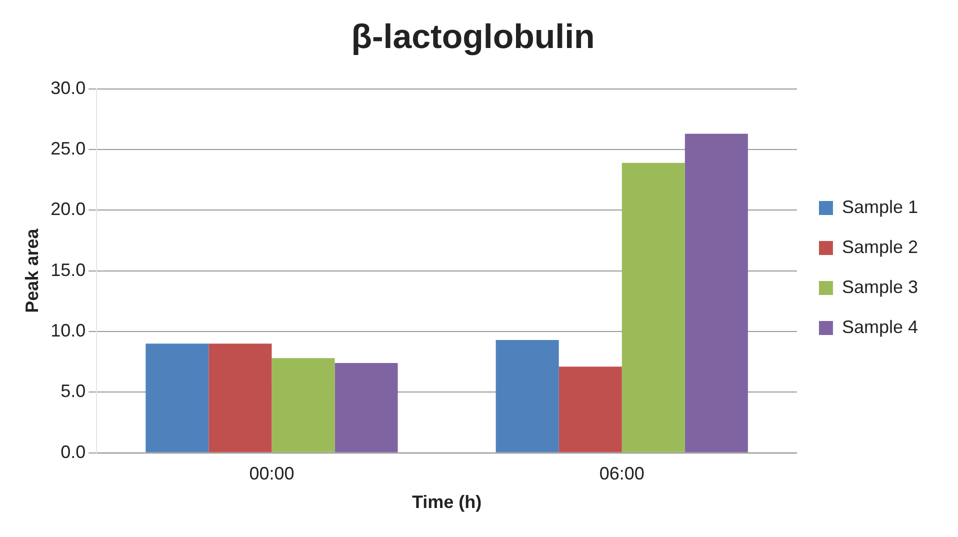 The width and height of the screenshot is (958, 537). I want to click on x-tick-label: 06:00, so click(621, 474).